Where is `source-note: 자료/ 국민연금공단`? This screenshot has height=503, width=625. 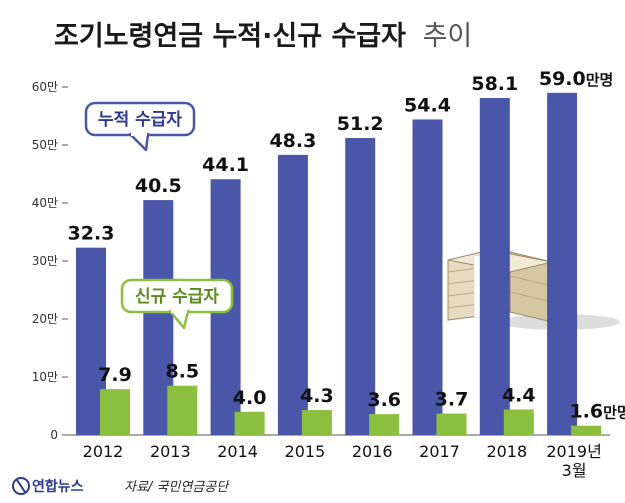
source-note: 자료/ 국민연금공단 is located at coordinates (177, 487).